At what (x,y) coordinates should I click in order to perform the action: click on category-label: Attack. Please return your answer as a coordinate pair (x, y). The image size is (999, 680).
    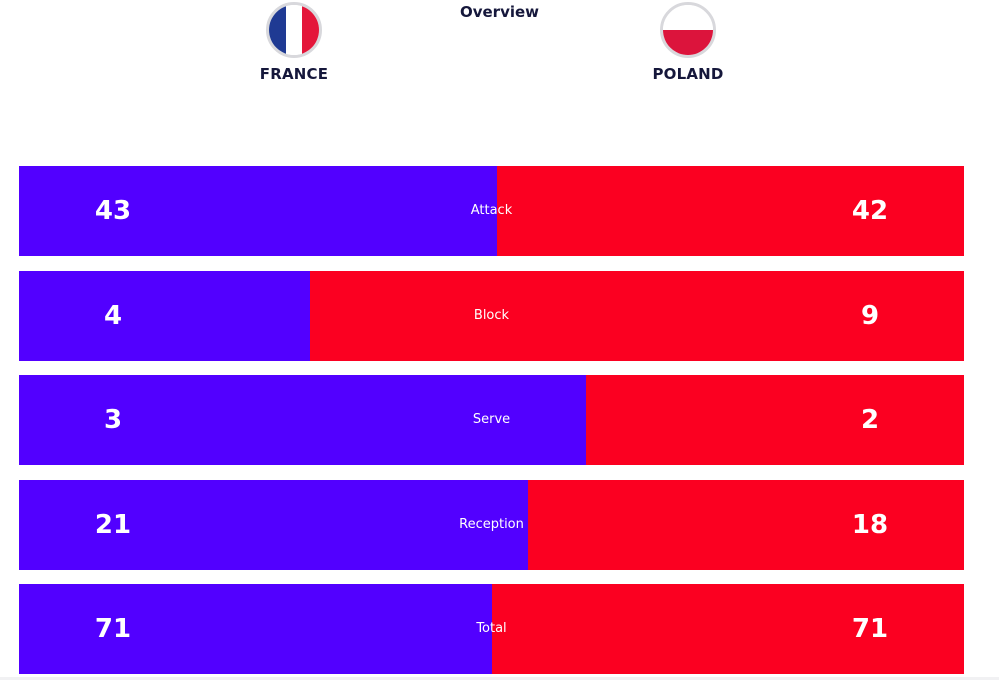
    Looking at the image, I should click on (491, 210).